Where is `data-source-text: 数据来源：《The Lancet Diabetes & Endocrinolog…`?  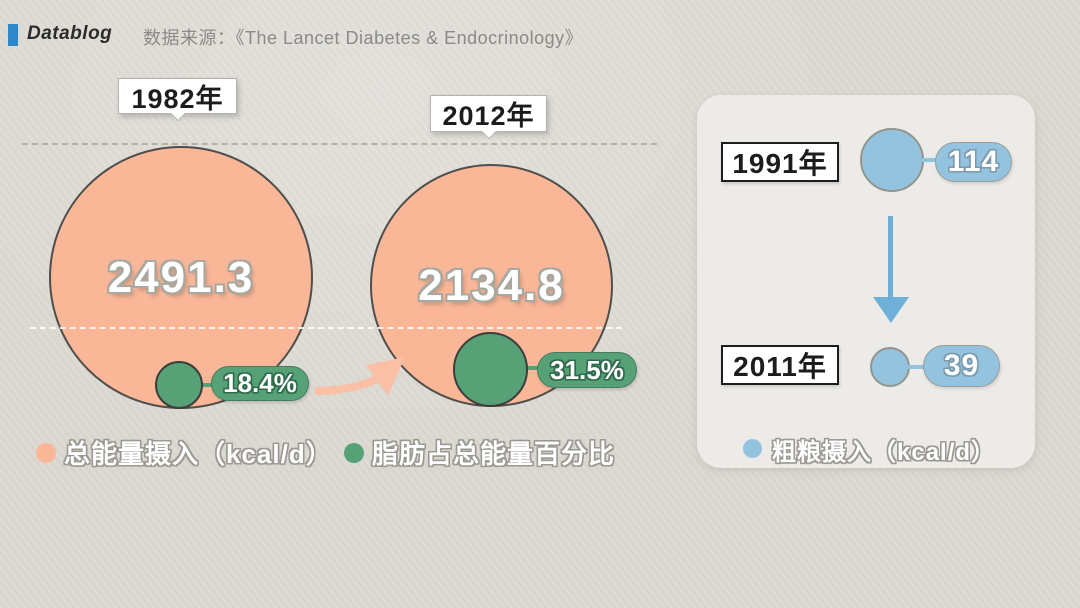
data-source-text: 数据来源：《The Lancet Diabetes & Endocrinolog… is located at coordinates (363, 38).